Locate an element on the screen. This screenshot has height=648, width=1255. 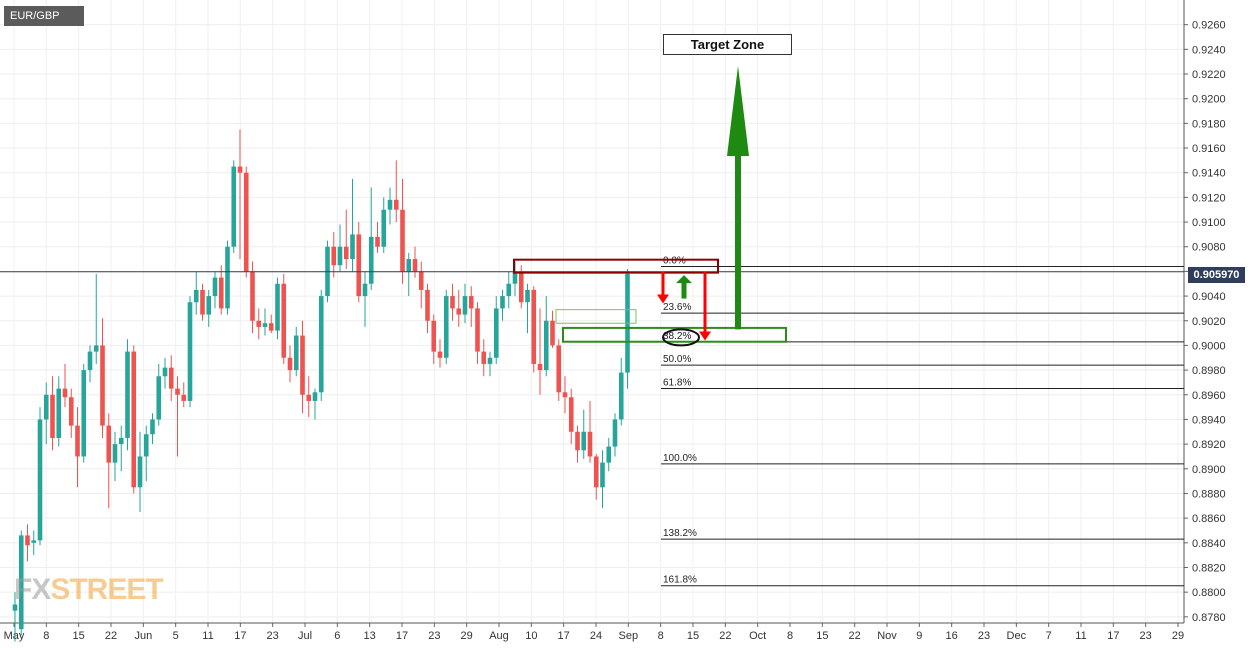
y-tick-label: 0.9100 is located at coordinates (1209, 223).